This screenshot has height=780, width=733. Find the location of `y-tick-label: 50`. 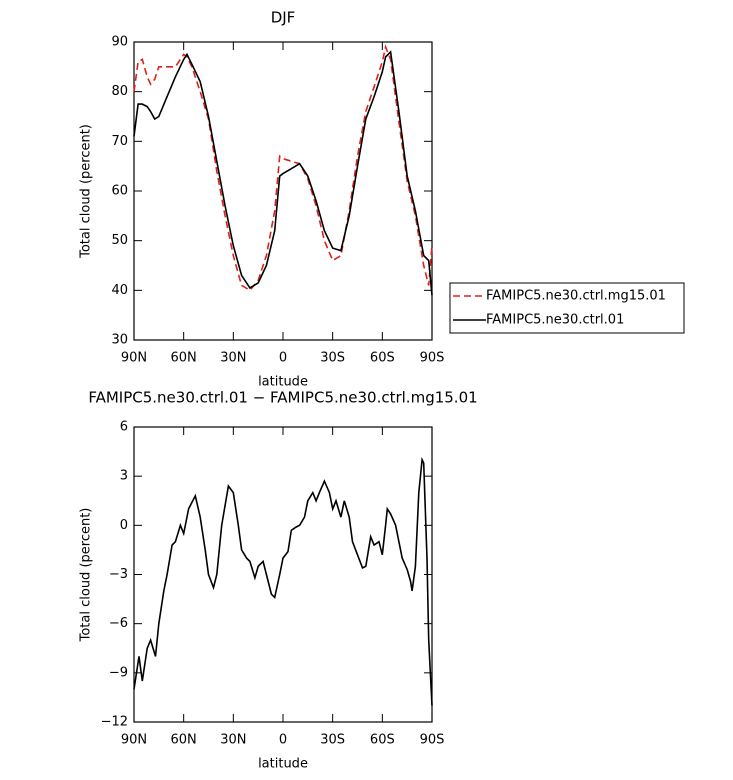

y-tick-label: 50 is located at coordinates (119, 240).